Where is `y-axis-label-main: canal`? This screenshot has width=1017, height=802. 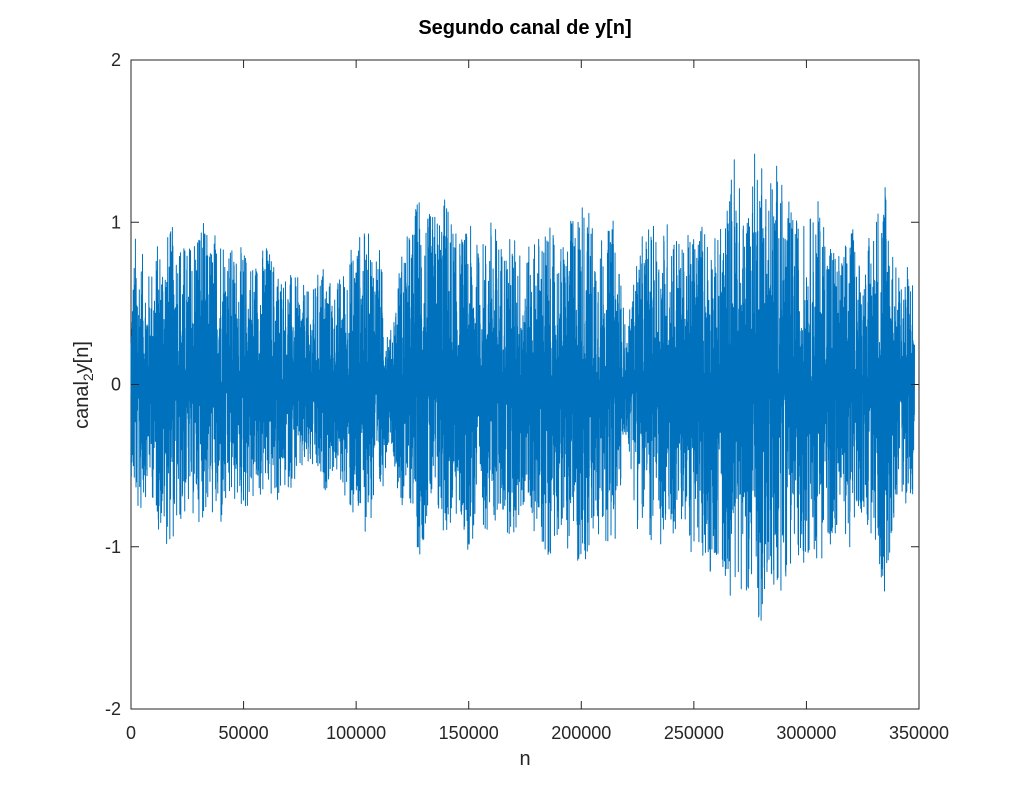
y-axis-label-main: canal is located at coordinates (82, 405).